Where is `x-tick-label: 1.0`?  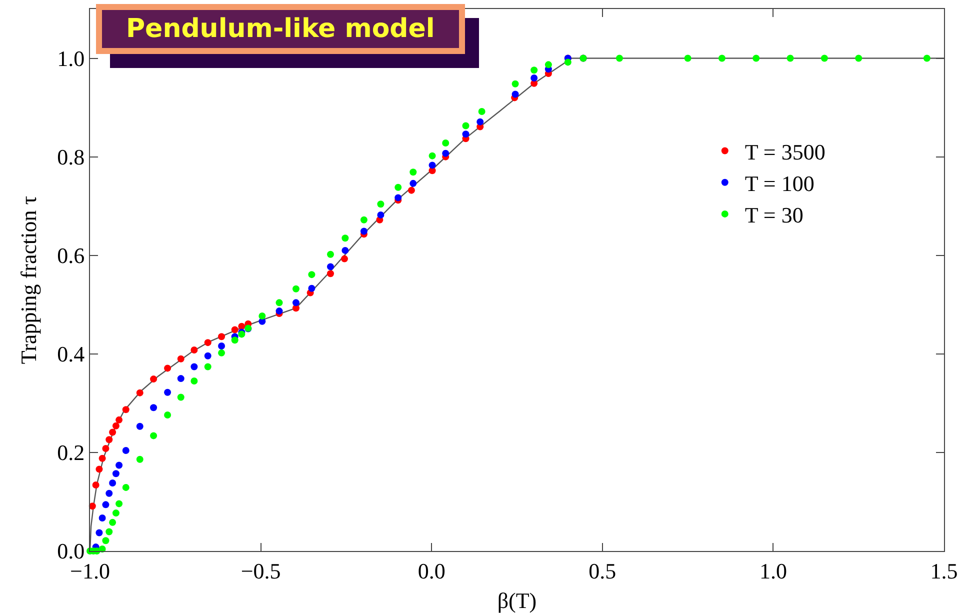 x-tick-label: 1.0 is located at coordinates (773, 571).